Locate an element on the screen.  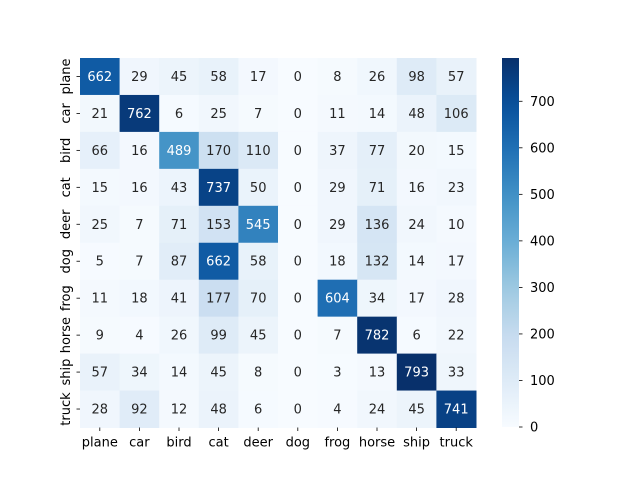
cell-value-label: 71 is located at coordinates (377, 188).